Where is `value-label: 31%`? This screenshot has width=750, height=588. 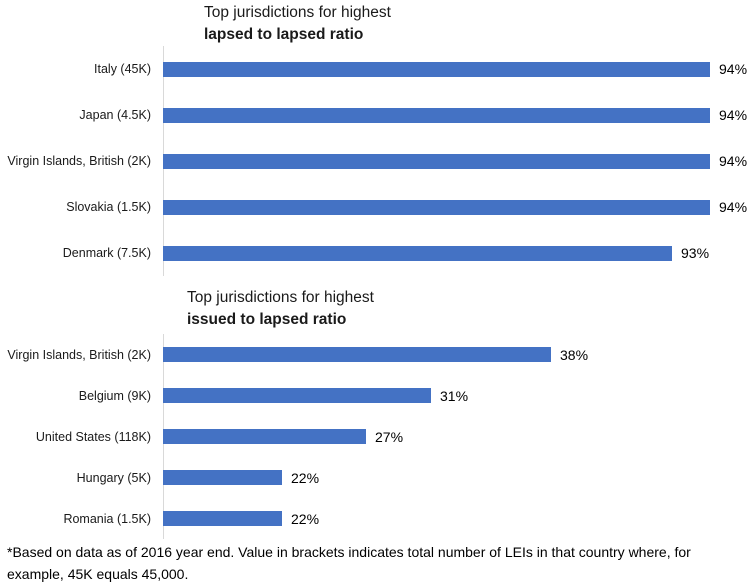 value-label: 31% is located at coordinates (454, 395).